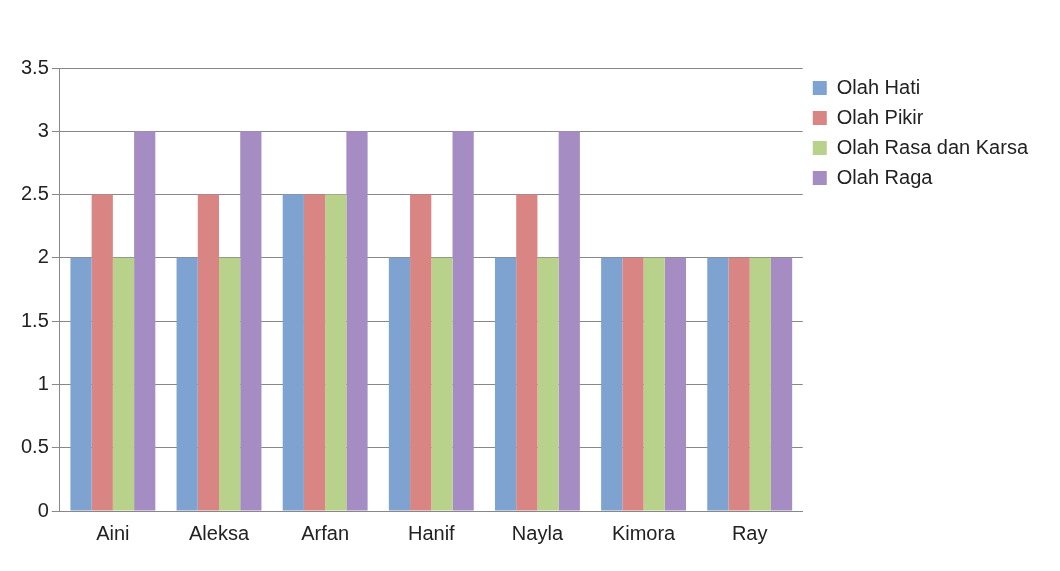  Describe the element at coordinates (431, 532) in the screenshot. I see `x-tick-label: Hanif` at that location.